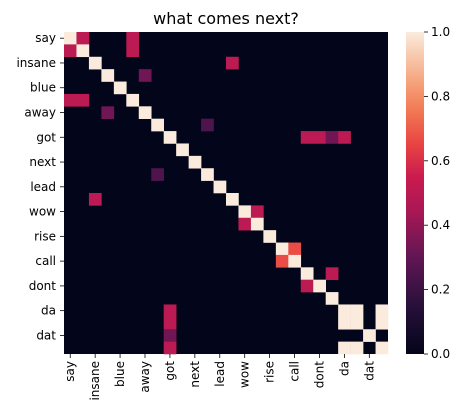 The height and width of the screenshot is (418, 463). I want to click on x-tick-label: dat, so click(369, 371).